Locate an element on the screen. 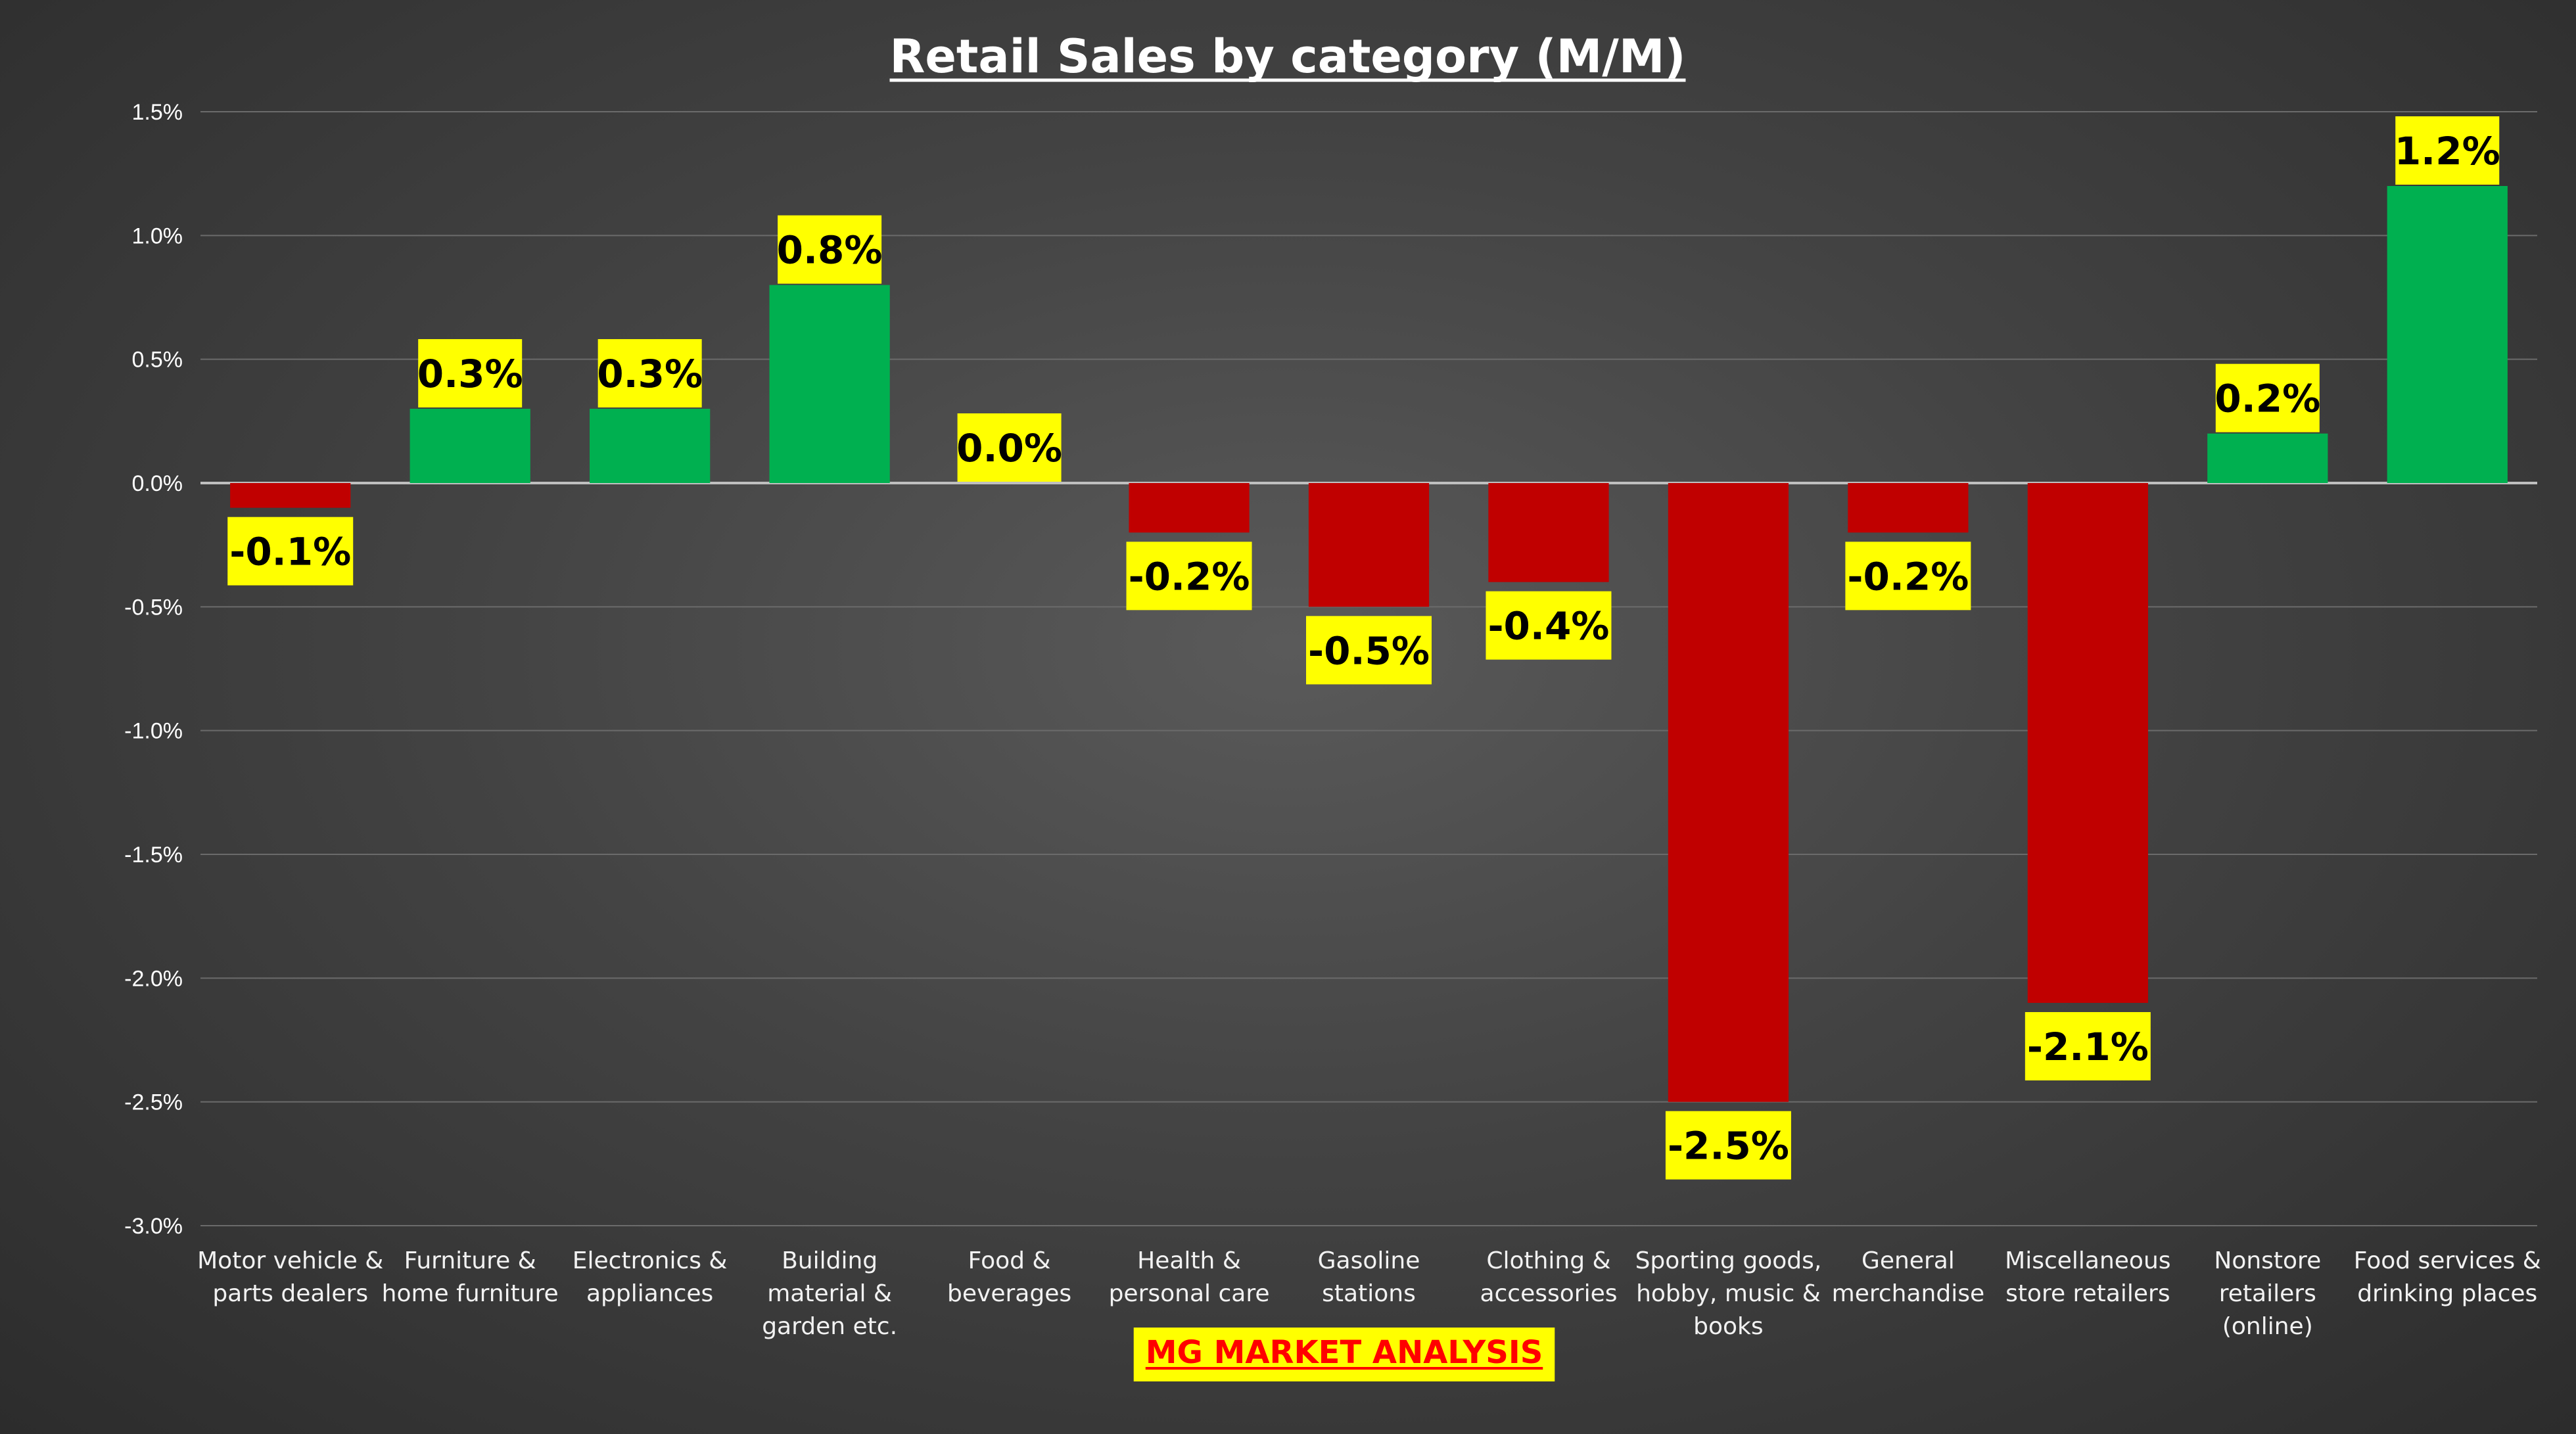 This screenshot has width=2576, height=1434. x-tick-label: Clothing & accessories is located at coordinates (1548, 1277).